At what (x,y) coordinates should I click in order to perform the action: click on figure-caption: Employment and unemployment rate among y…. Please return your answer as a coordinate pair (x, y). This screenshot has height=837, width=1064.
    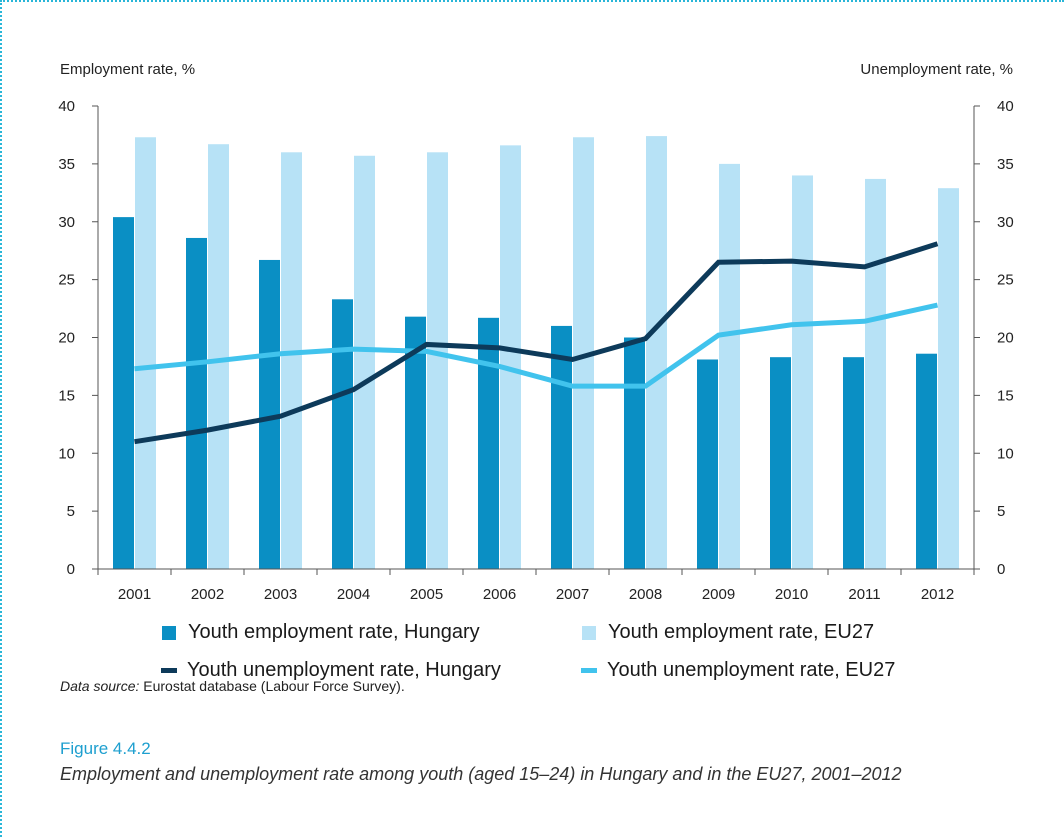
    Looking at the image, I should click on (481, 774).